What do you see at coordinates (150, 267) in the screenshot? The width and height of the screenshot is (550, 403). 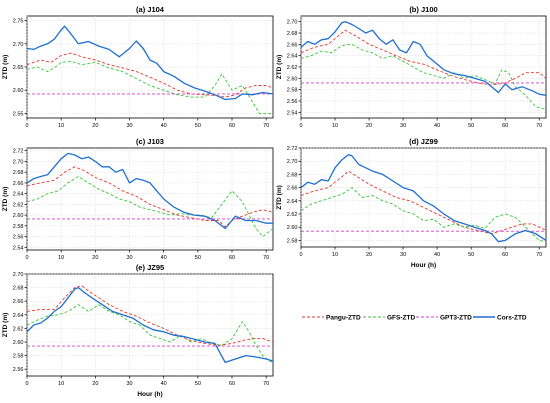 I see `panel-title: (e) JZ95` at bounding box center [150, 267].